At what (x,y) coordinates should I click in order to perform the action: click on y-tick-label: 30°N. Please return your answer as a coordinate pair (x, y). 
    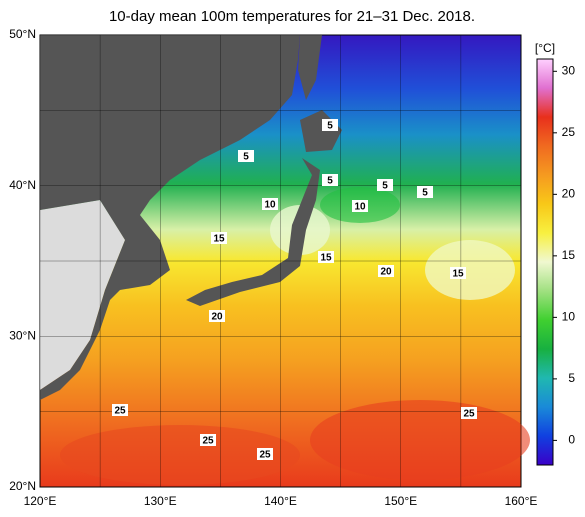
    Looking at the image, I should click on (22, 336).